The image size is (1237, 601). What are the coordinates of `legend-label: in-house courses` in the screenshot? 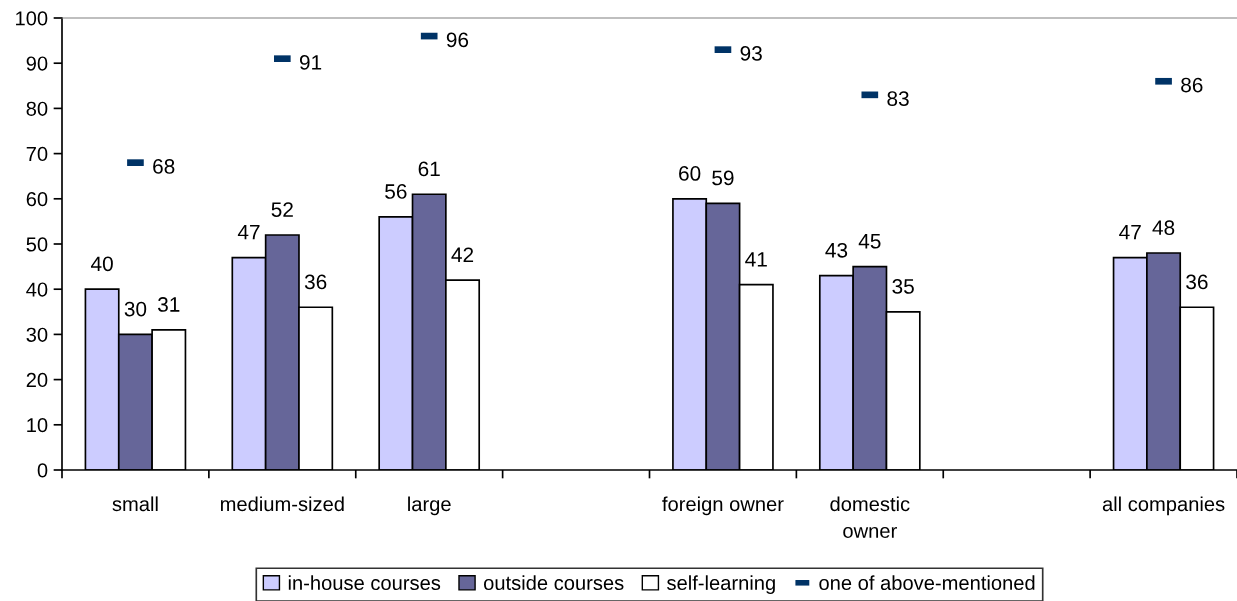 It's located at (364, 583).